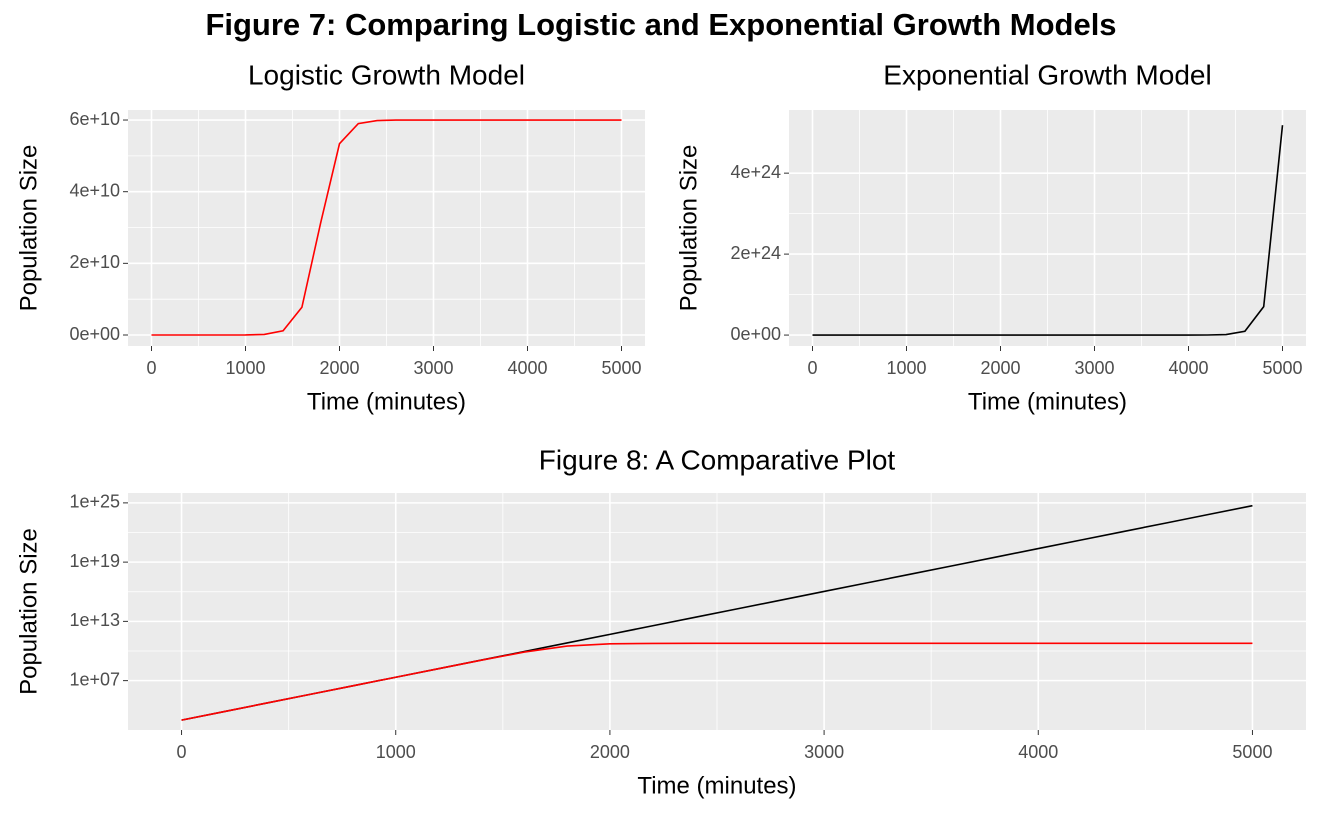  I want to click on panel-title: Exponential Growth Model, so click(1047, 74).